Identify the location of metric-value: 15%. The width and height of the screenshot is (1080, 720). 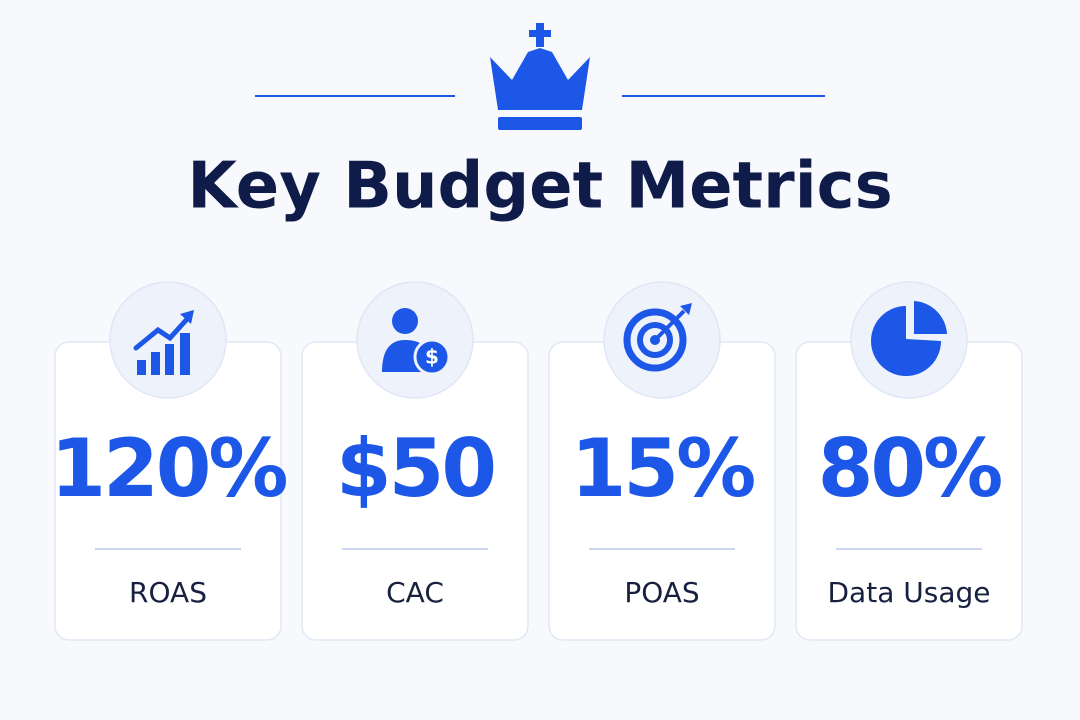
(662, 468).